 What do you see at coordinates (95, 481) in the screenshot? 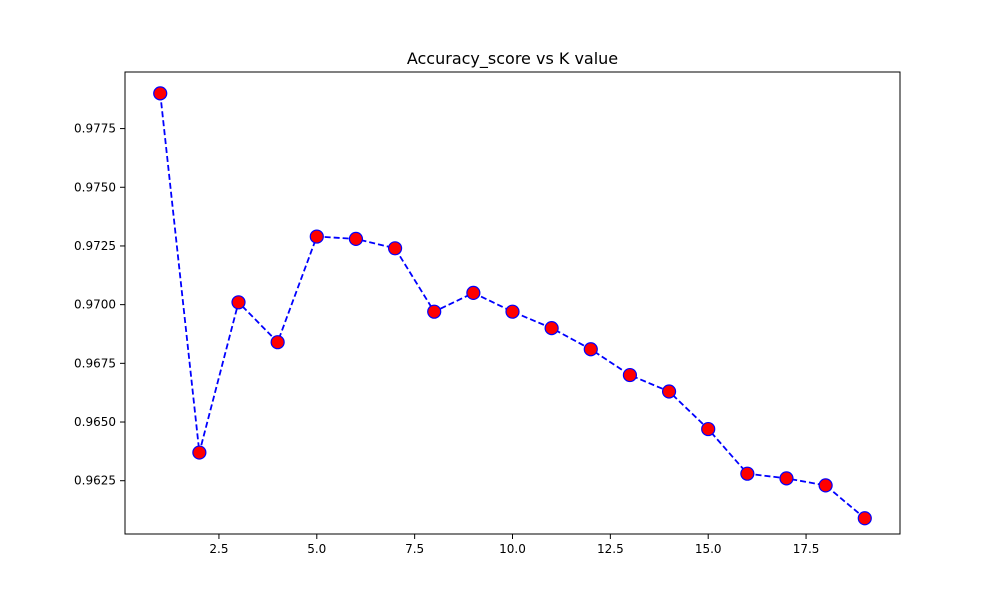
I see `y-tick-label: 0.9625` at bounding box center [95, 481].